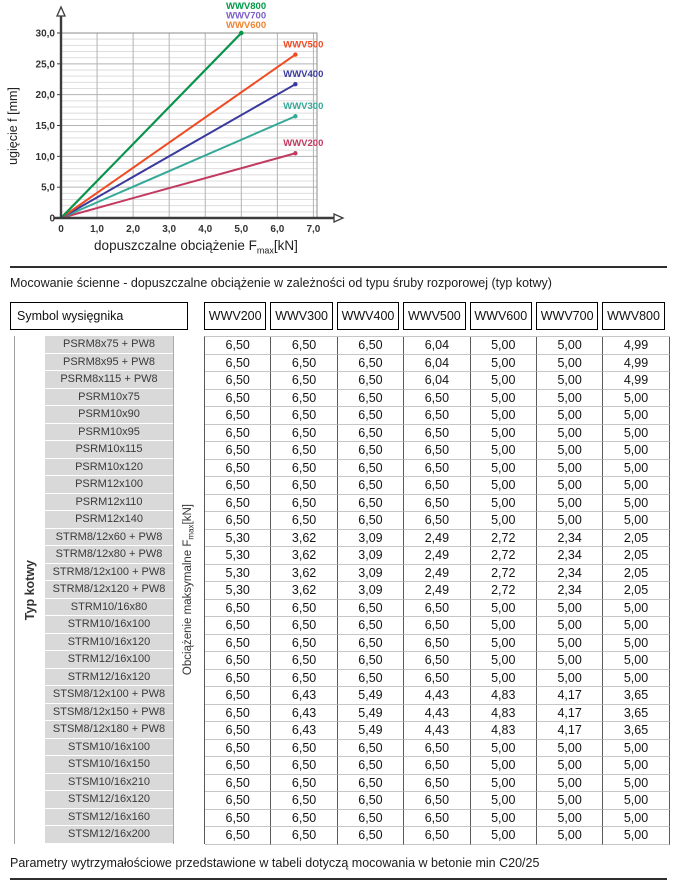 Image resolution: width=677 pixels, height=891 pixels. Describe the element at coordinates (338, 879) in the screenshot. I see `bottom-divider` at that location.